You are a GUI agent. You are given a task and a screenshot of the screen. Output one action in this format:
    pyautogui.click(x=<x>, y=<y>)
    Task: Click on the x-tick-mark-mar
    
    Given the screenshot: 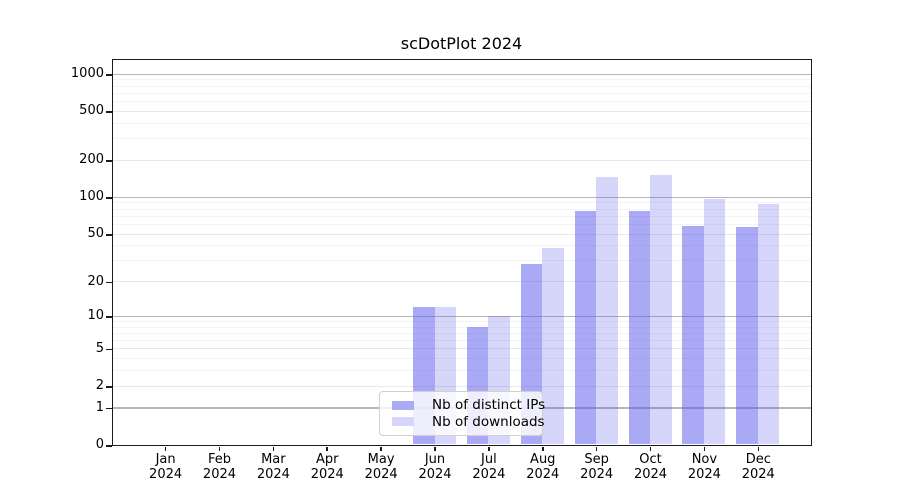 What is the action you would take?
    pyautogui.click(x=273, y=448)
    